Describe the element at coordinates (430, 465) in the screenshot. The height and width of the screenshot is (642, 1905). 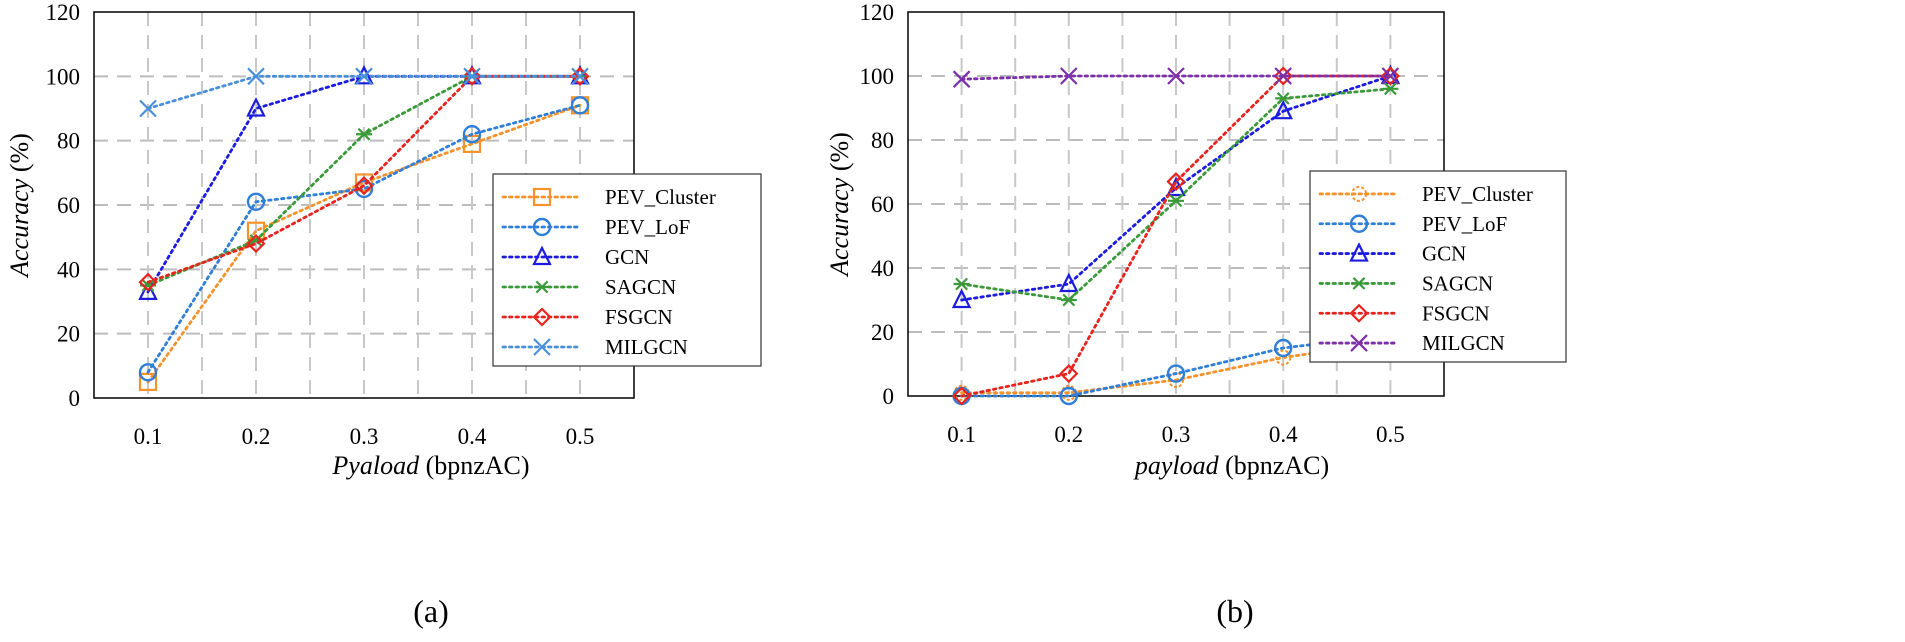
I see `x-axis-label: Pyaload (bpnzAC)` at that location.